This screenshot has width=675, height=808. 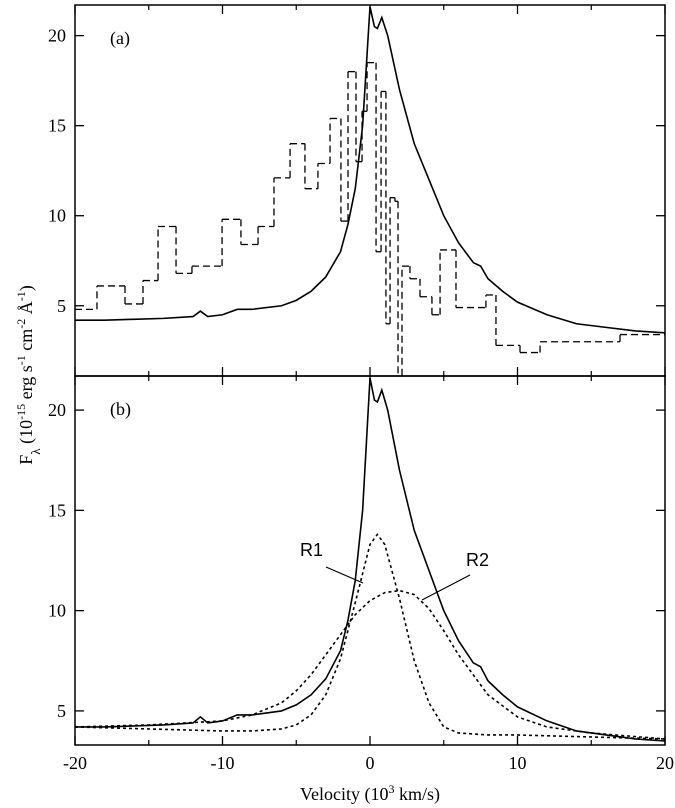 What do you see at coordinates (370, 763) in the screenshot?
I see `x-tick-label: 0` at bounding box center [370, 763].